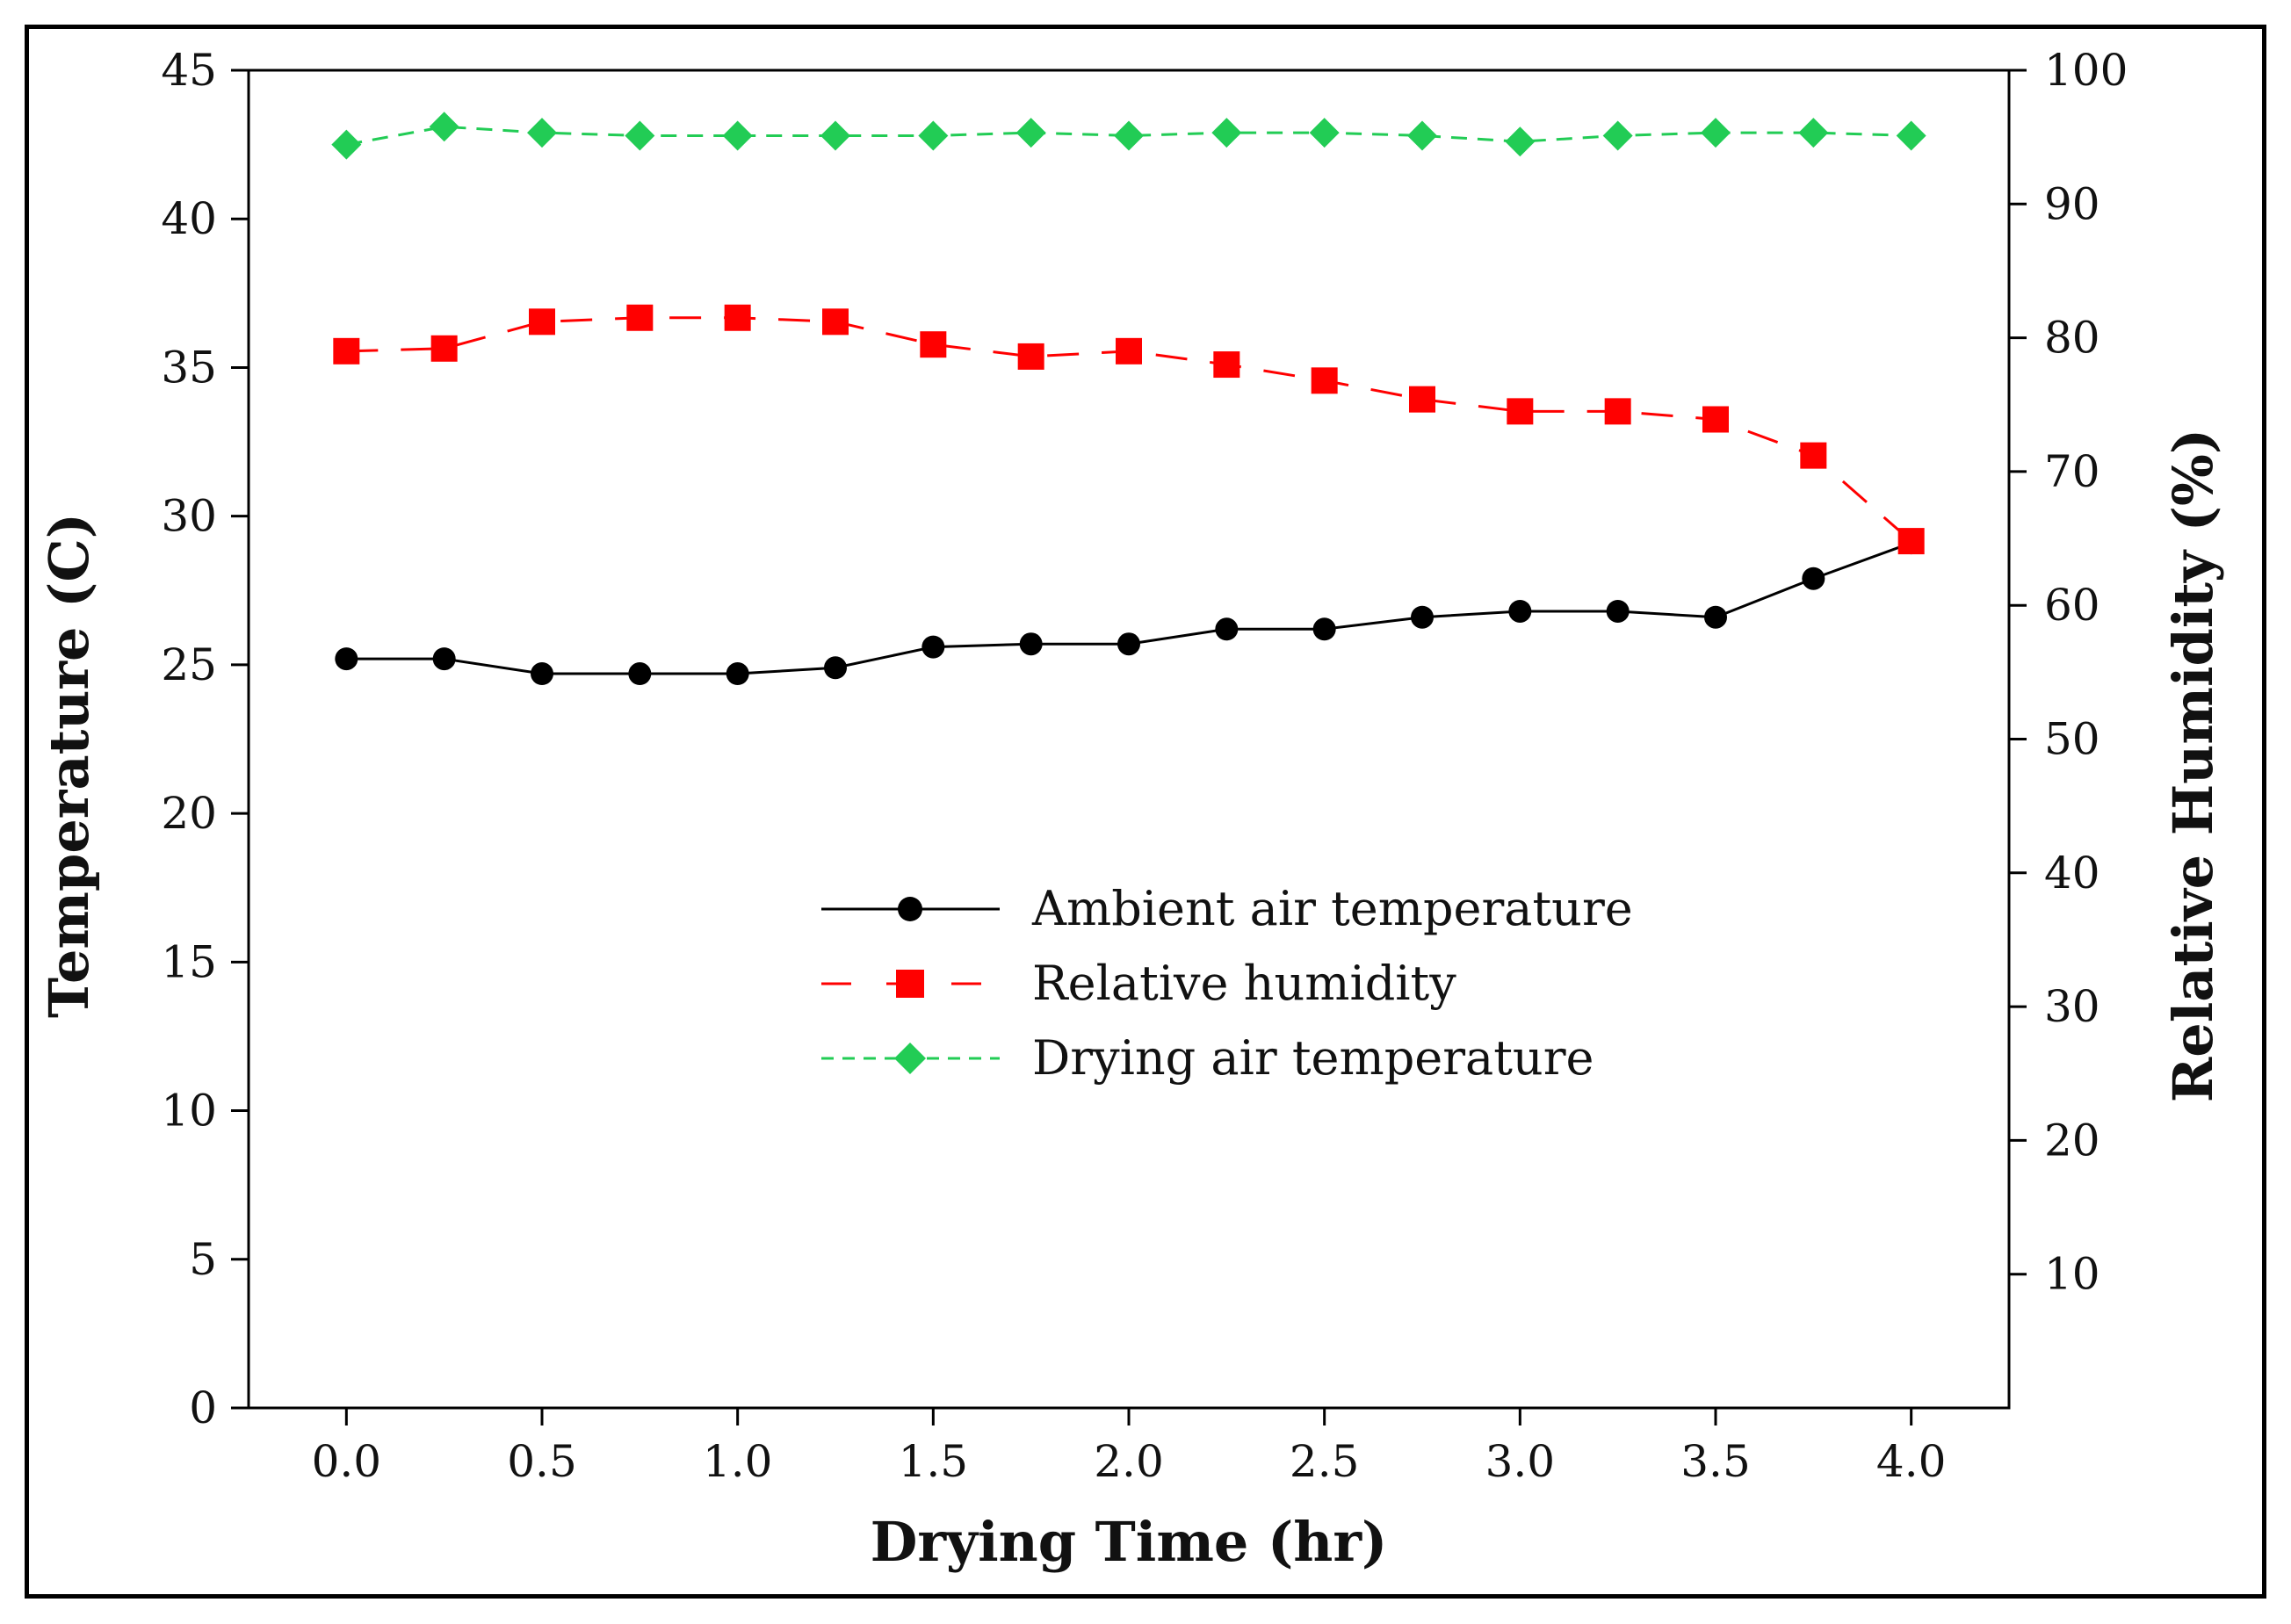  I want to click on x-tick-label: 3.5, so click(1715, 1462).